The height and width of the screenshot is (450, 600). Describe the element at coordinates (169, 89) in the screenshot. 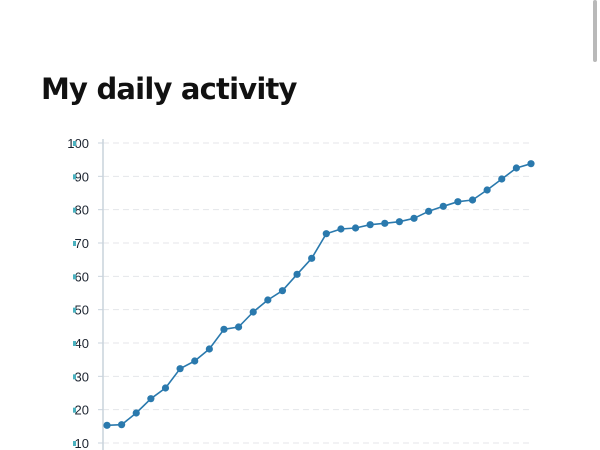

I see `page-title: My daily activity` at that location.